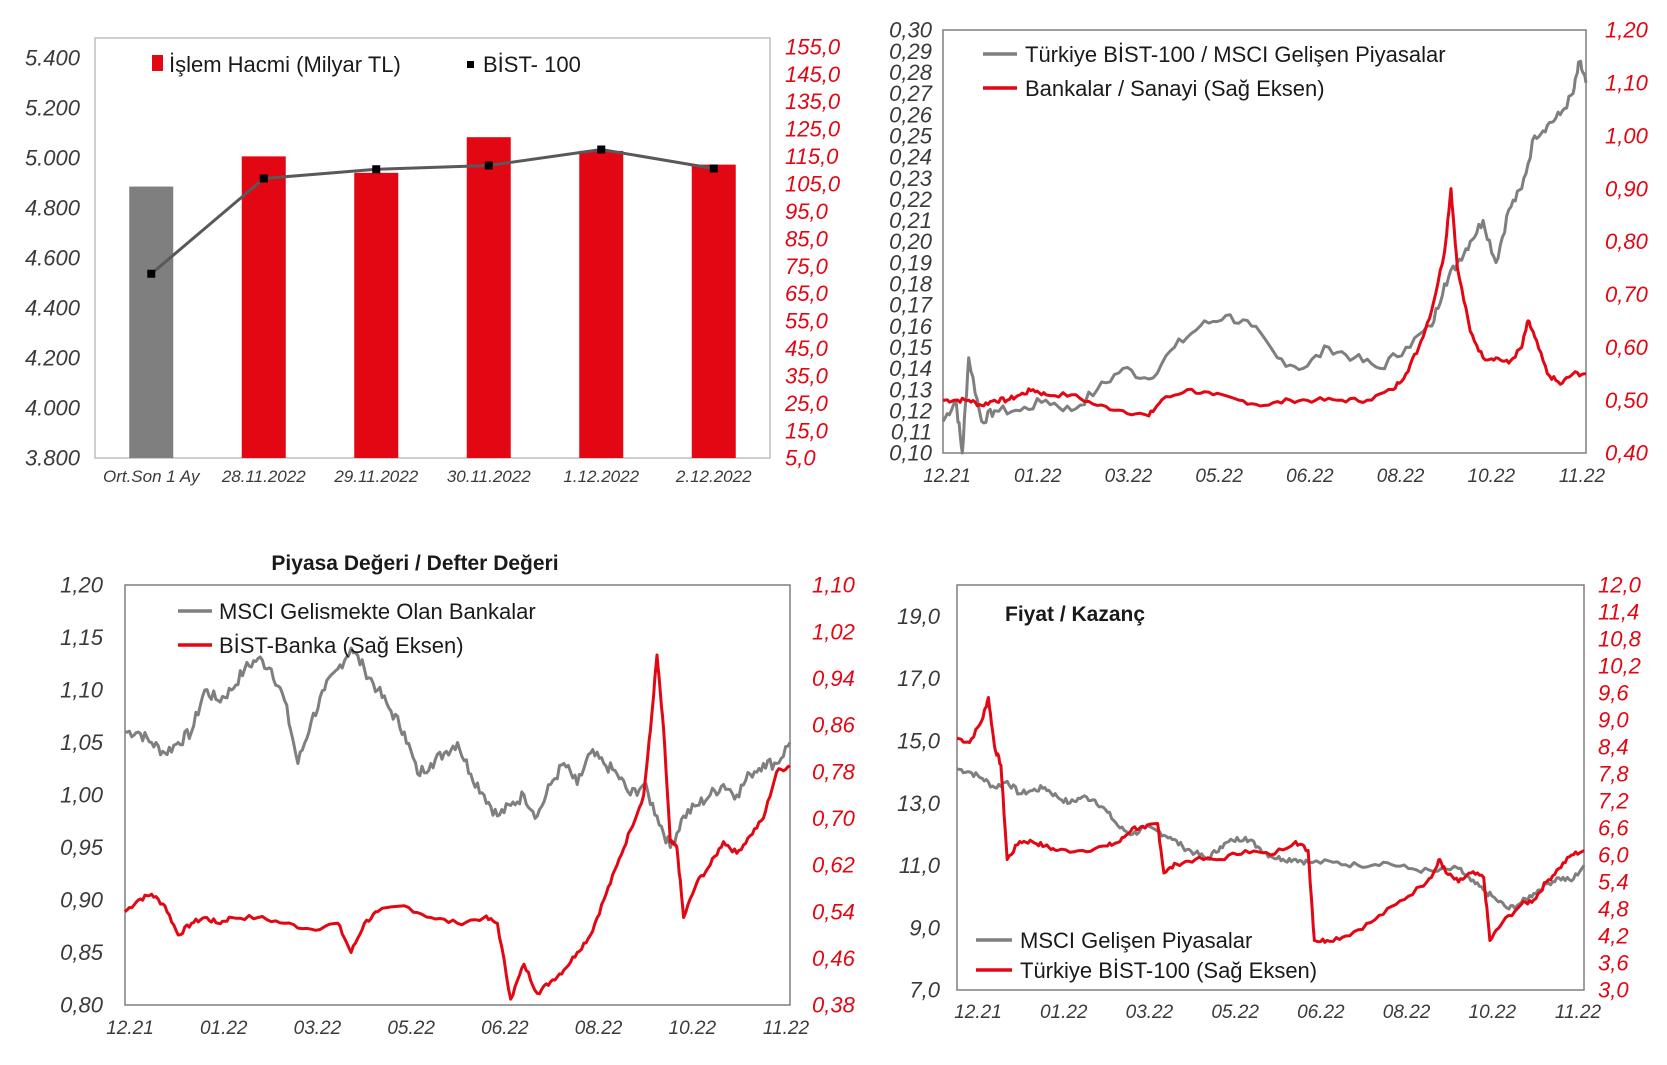 Image resolution: width=1667 pixels, height=1065 pixels. I want to click on tick-label: 5,4, so click(1613, 882).